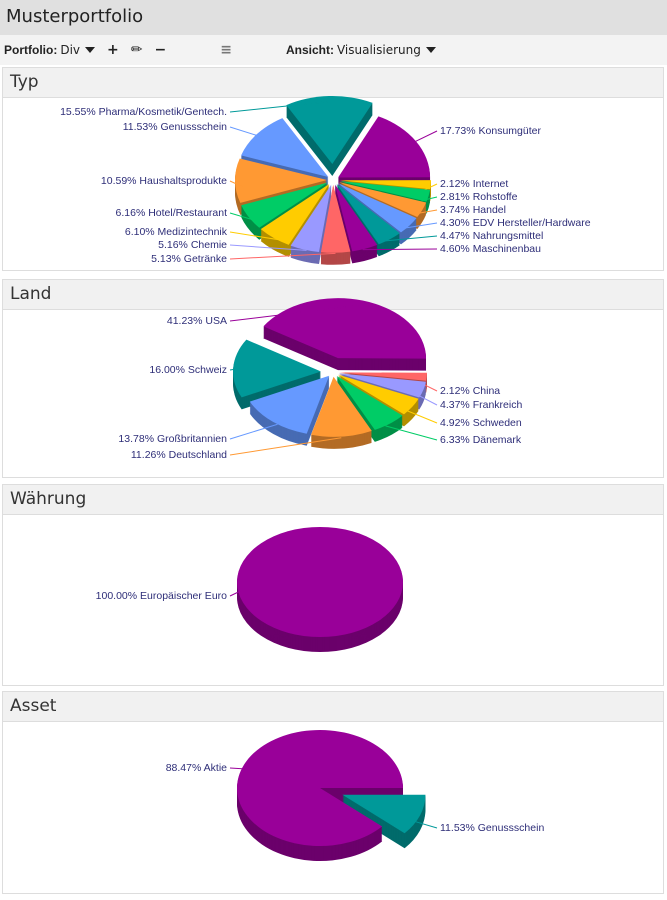  Describe the element at coordinates (333, 295) in the screenshot. I see `panel-title: Land` at that location.